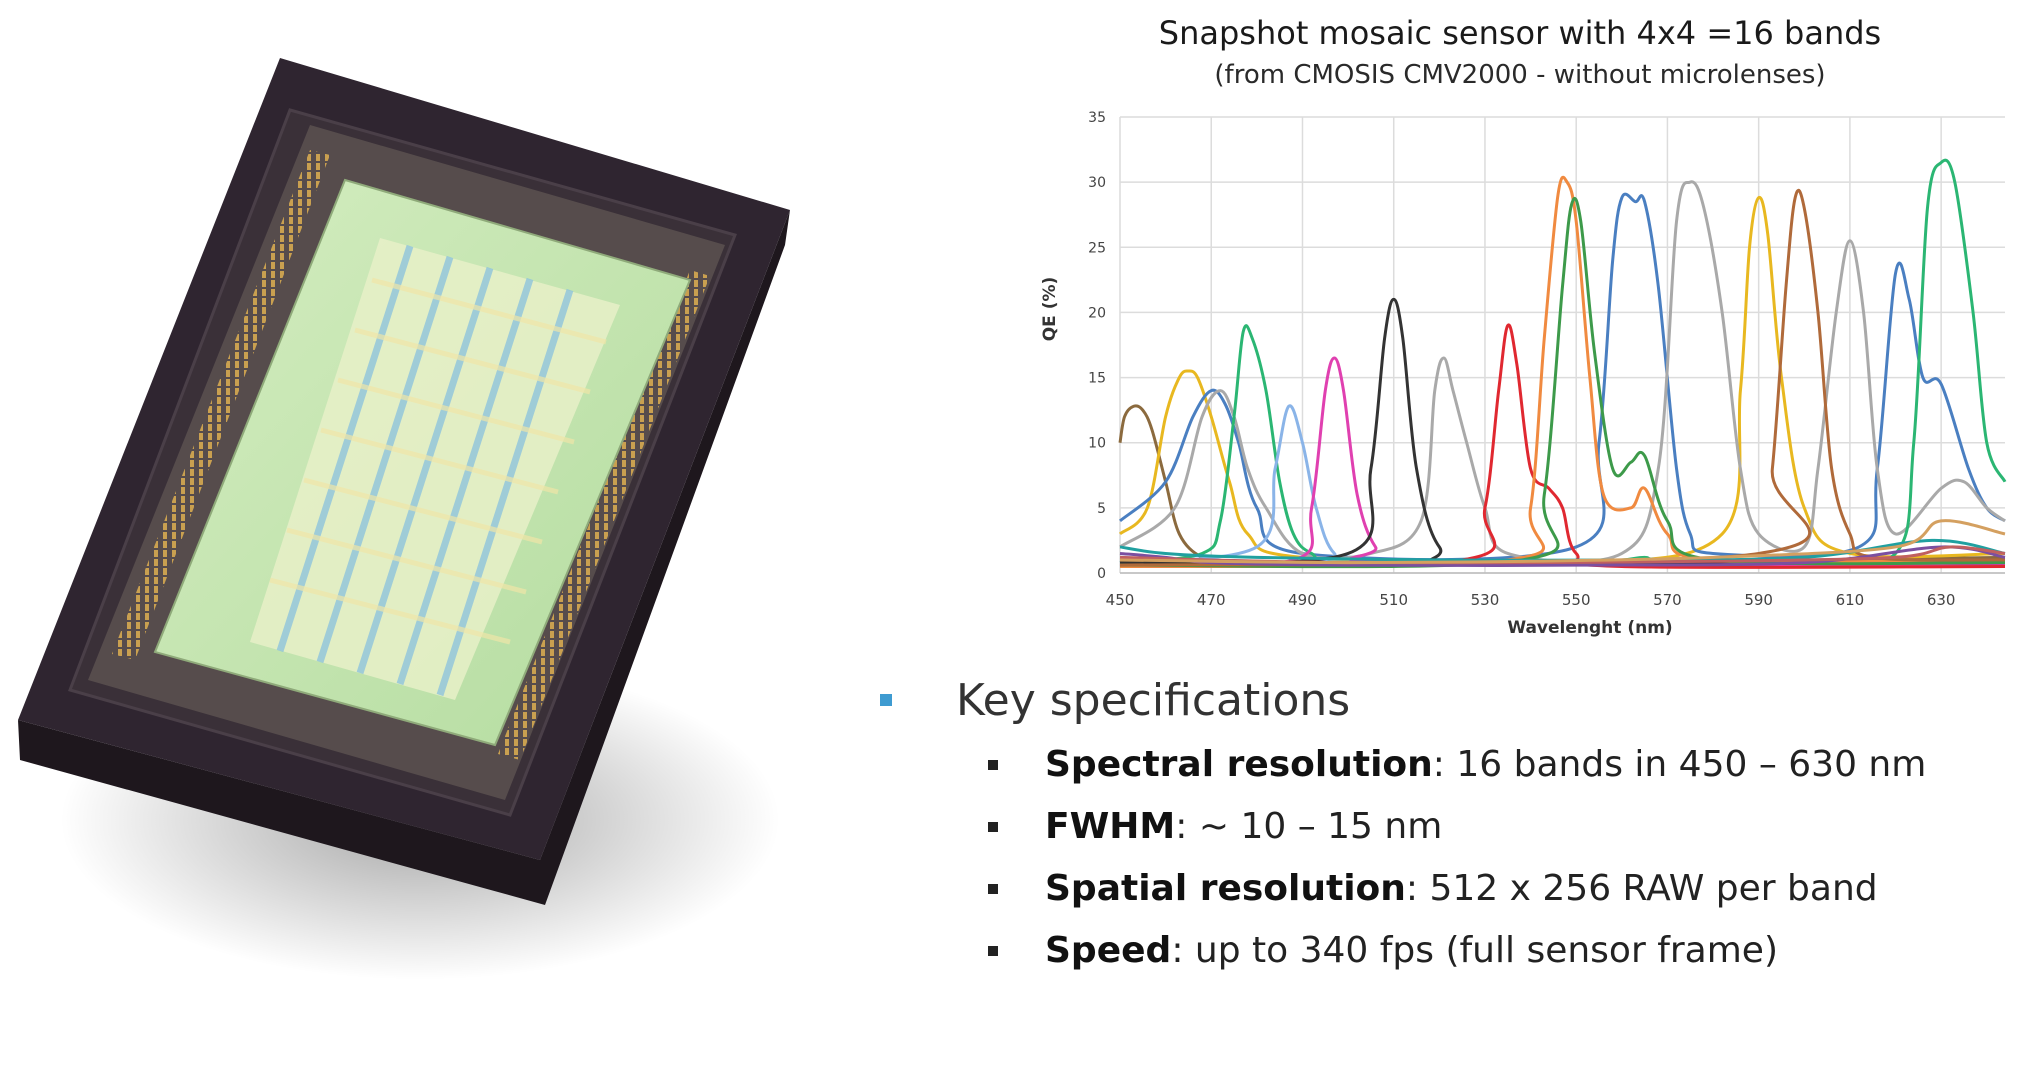 The image size is (2023, 1081). I want to click on x-axis-label: Wavelenght (nm), so click(1589, 628).